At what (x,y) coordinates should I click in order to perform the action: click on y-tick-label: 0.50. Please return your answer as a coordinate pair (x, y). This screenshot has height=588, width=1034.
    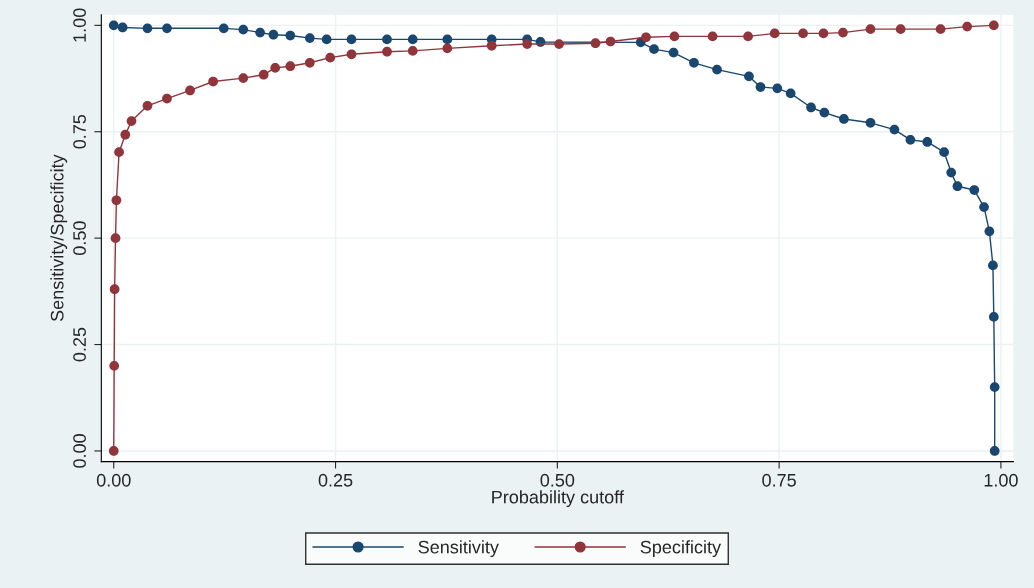
    Looking at the image, I should click on (79, 238).